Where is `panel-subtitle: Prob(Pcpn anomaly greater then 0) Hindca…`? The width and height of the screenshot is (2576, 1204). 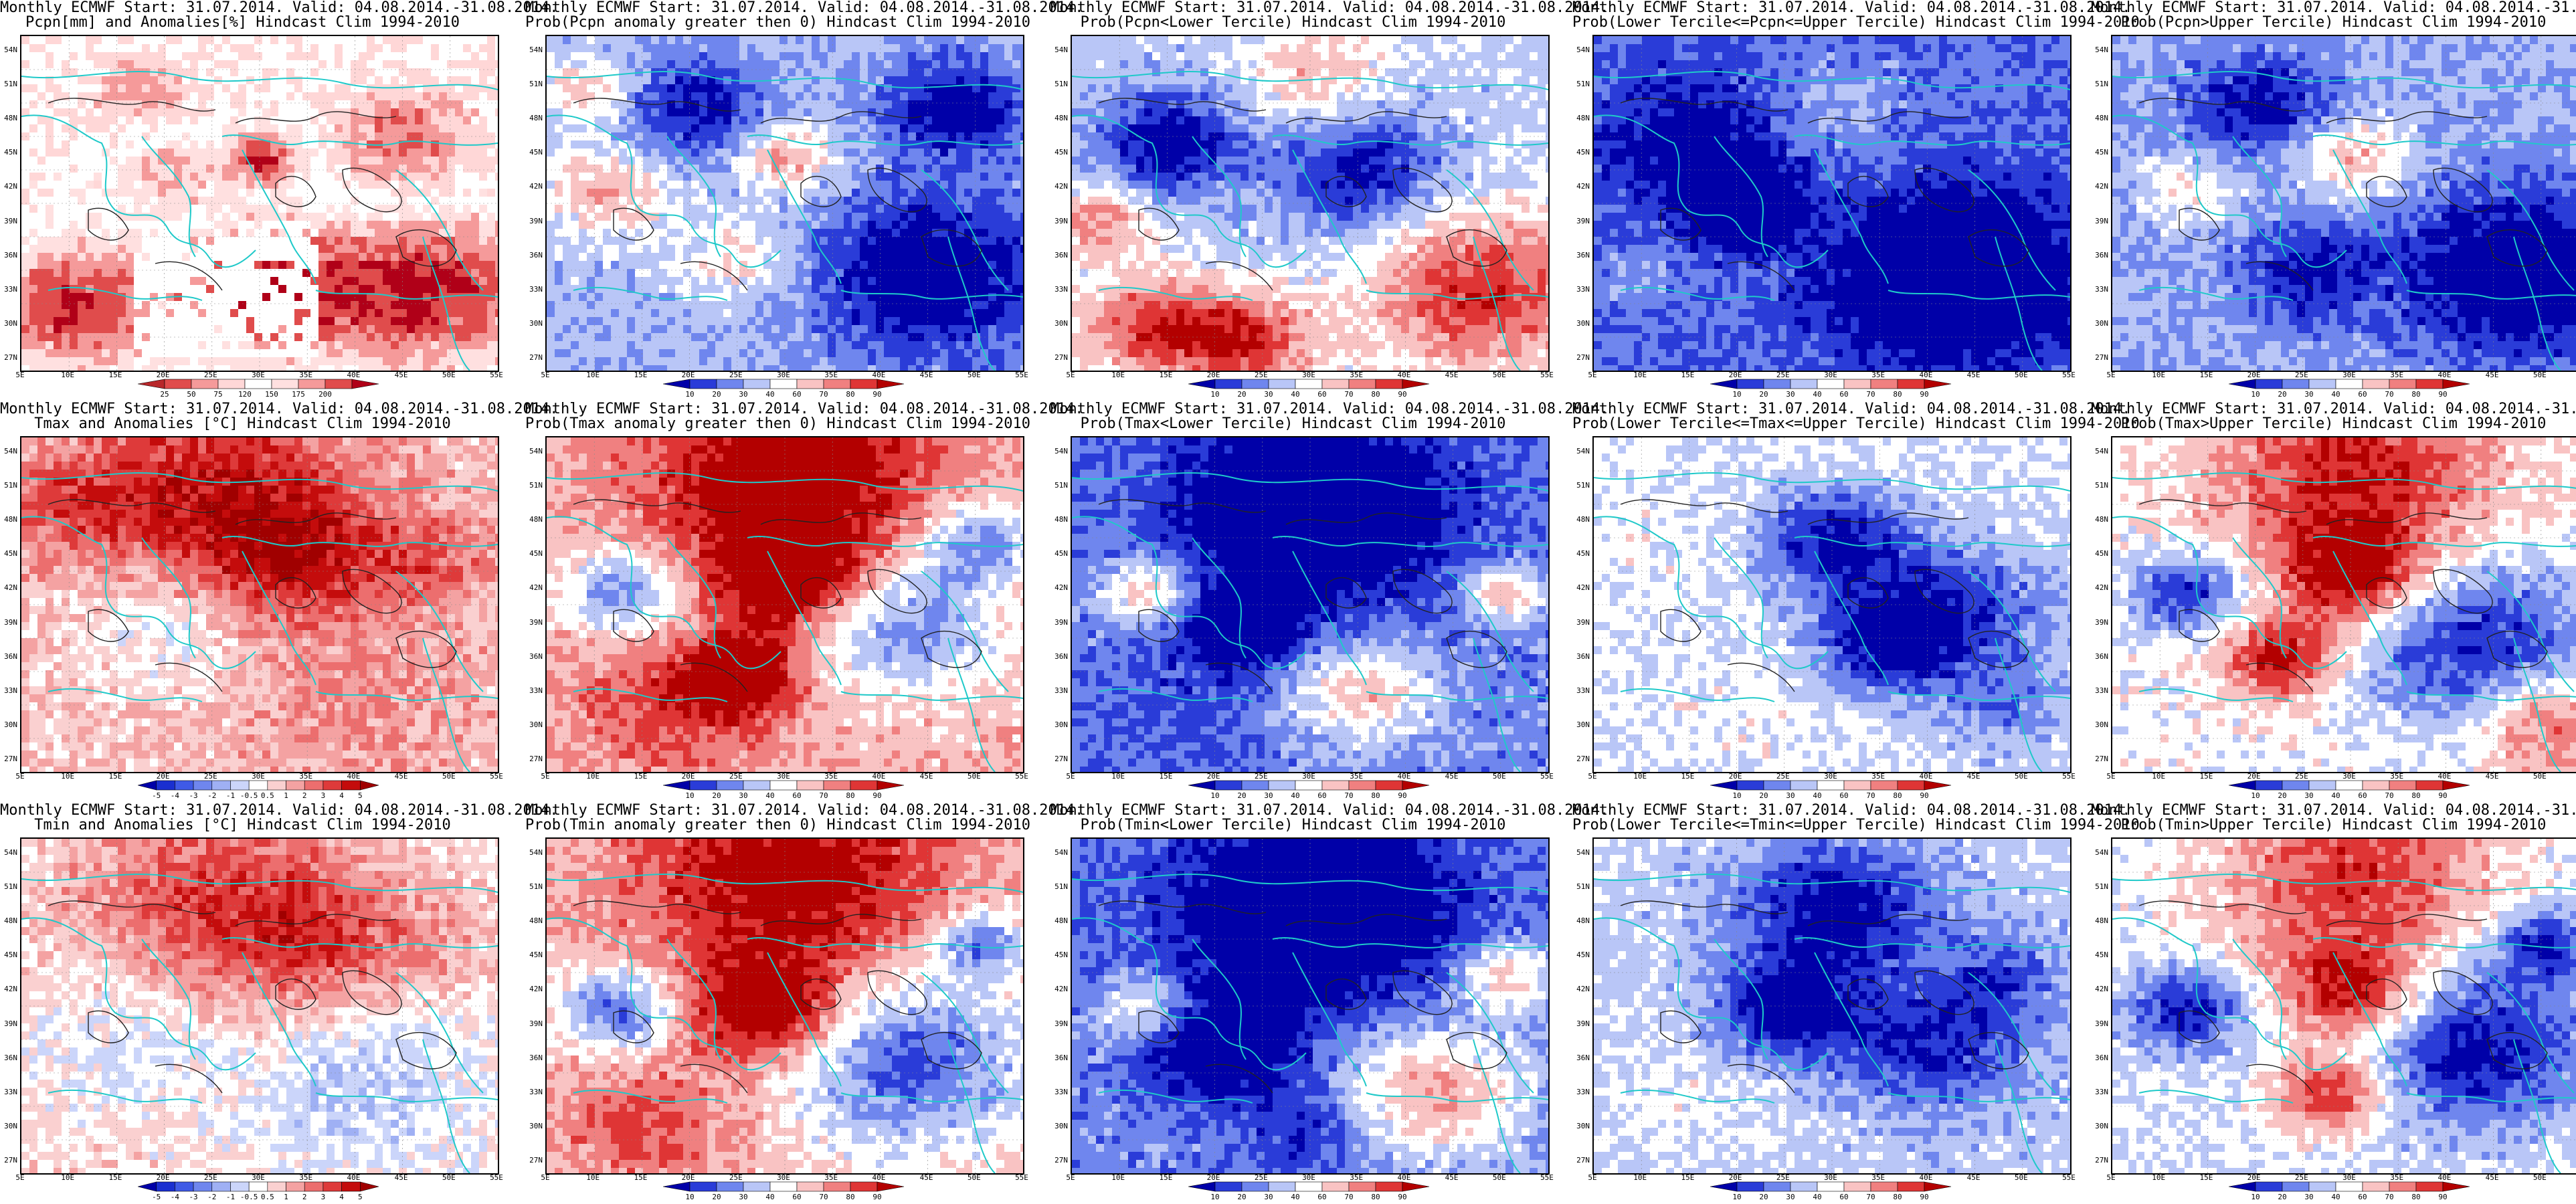 panel-subtitle: Prob(Pcpn anomaly greater then 0) Hindca… is located at coordinates (777, 23).